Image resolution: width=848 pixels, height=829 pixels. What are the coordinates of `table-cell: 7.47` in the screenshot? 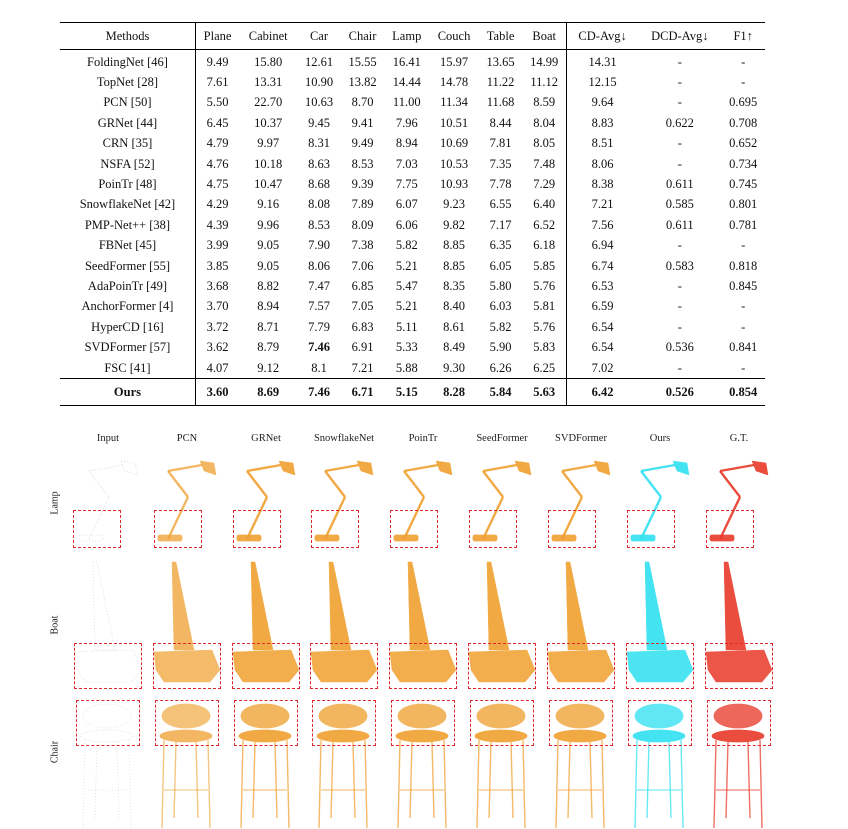 It's located at (319, 285).